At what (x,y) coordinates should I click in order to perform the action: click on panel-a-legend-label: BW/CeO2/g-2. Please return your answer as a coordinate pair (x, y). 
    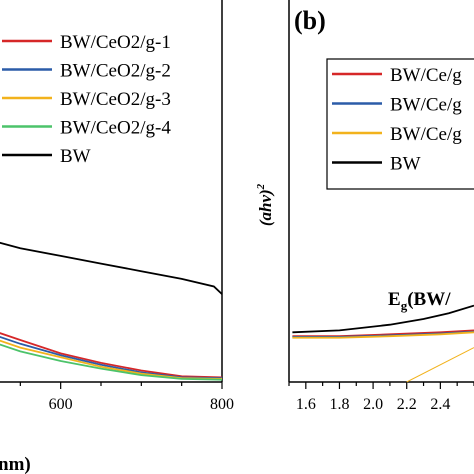
    Looking at the image, I should click on (115, 71).